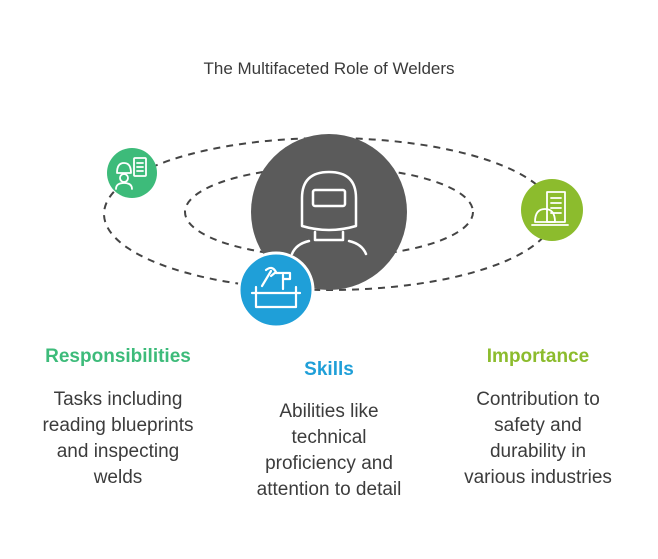 The height and width of the screenshot is (559, 658). What do you see at coordinates (118, 425) in the screenshot?
I see `description-line: reading blueprints` at bounding box center [118, 425].